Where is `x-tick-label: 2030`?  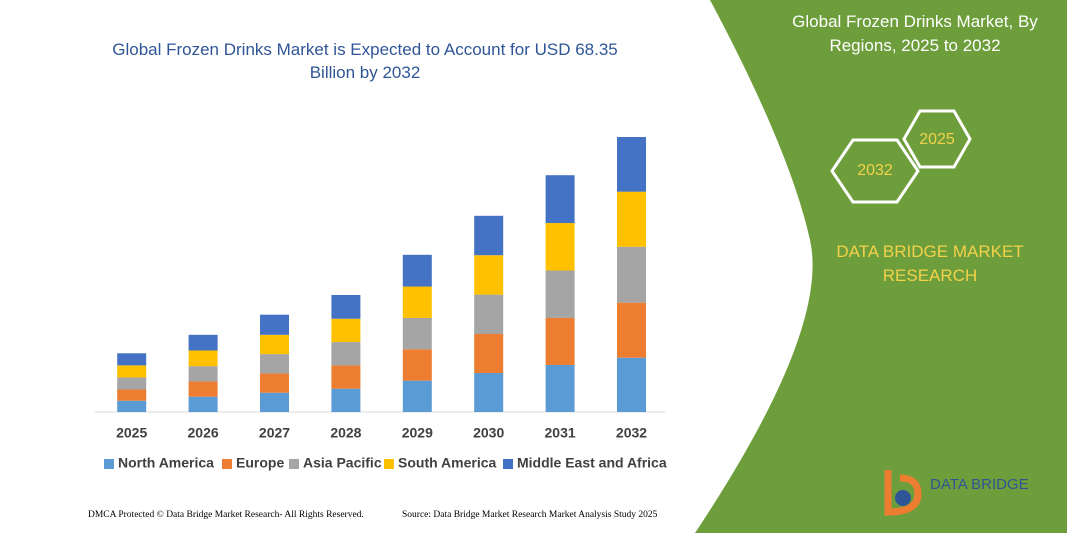 x-tick-label: 2030 is located at coordinates (488, 433).